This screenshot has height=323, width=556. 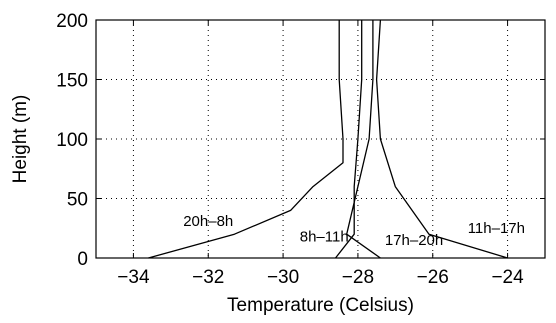 What do you see at coordinates (72, 21) in the screenshot?
I see `y-tick-label: 200` at bounding box center [72, 21].